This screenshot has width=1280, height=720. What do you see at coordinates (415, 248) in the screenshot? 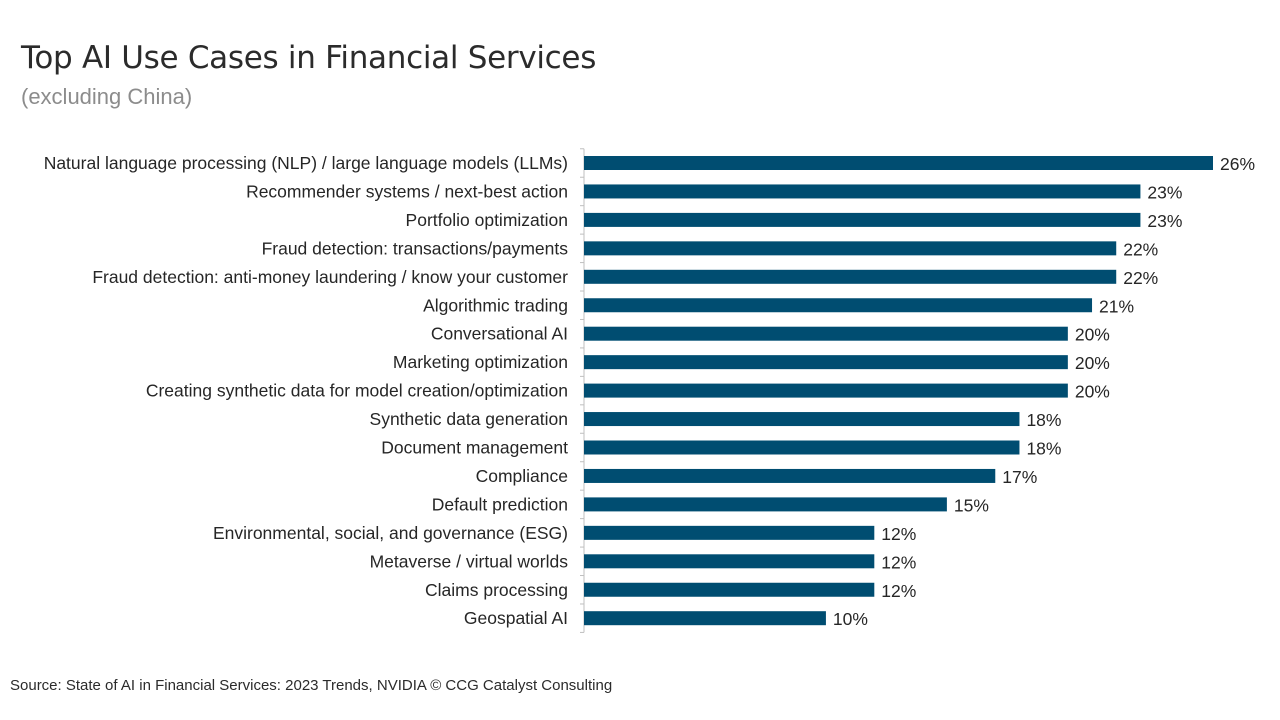
I see `category-label: Fraud detection: transactions/payments` at bounding box center [415, 248].